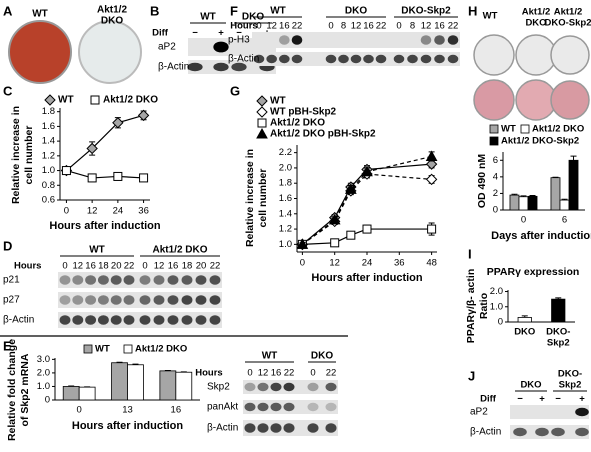 This screenshot has width=591, height=452. Describe the element at coordinates (11, 280) in the screenshot. I see `row-label: p21` at that location.